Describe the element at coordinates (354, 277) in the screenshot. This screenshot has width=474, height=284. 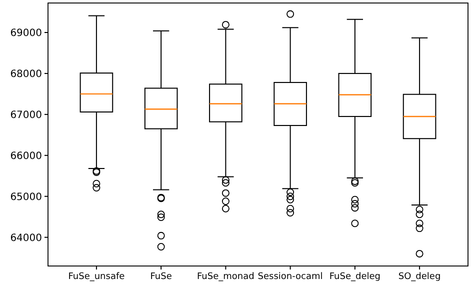
I see `x-tick-label: FuSe_deleg` at that location.